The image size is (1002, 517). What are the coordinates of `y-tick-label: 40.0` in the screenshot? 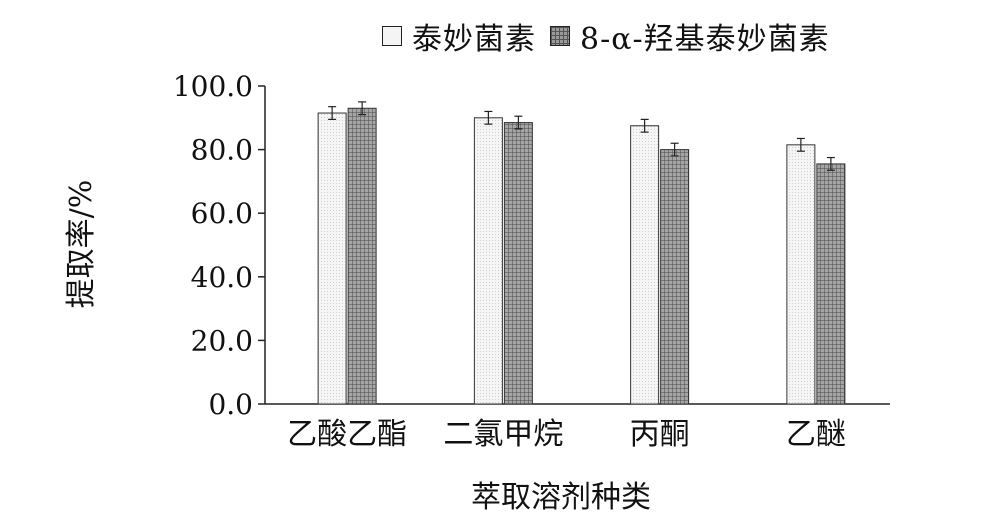 It's located at (222, 277).